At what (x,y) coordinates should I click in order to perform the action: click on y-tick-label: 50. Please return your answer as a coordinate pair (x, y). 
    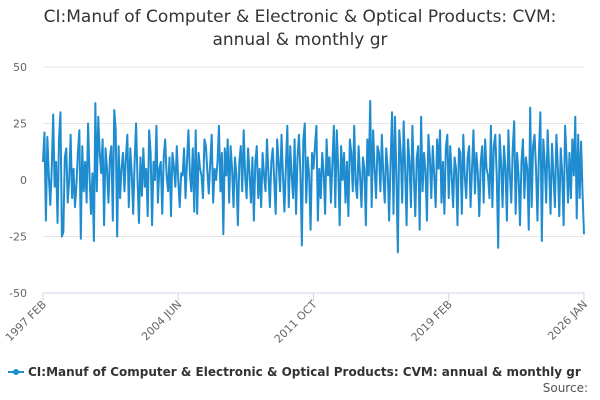
    Looking at the image, I should click on (20, 67).